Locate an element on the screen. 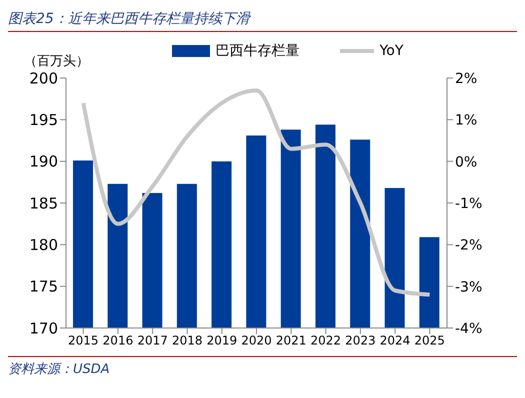  x-tick-label: 2022 is located at coordinates (326, 341).